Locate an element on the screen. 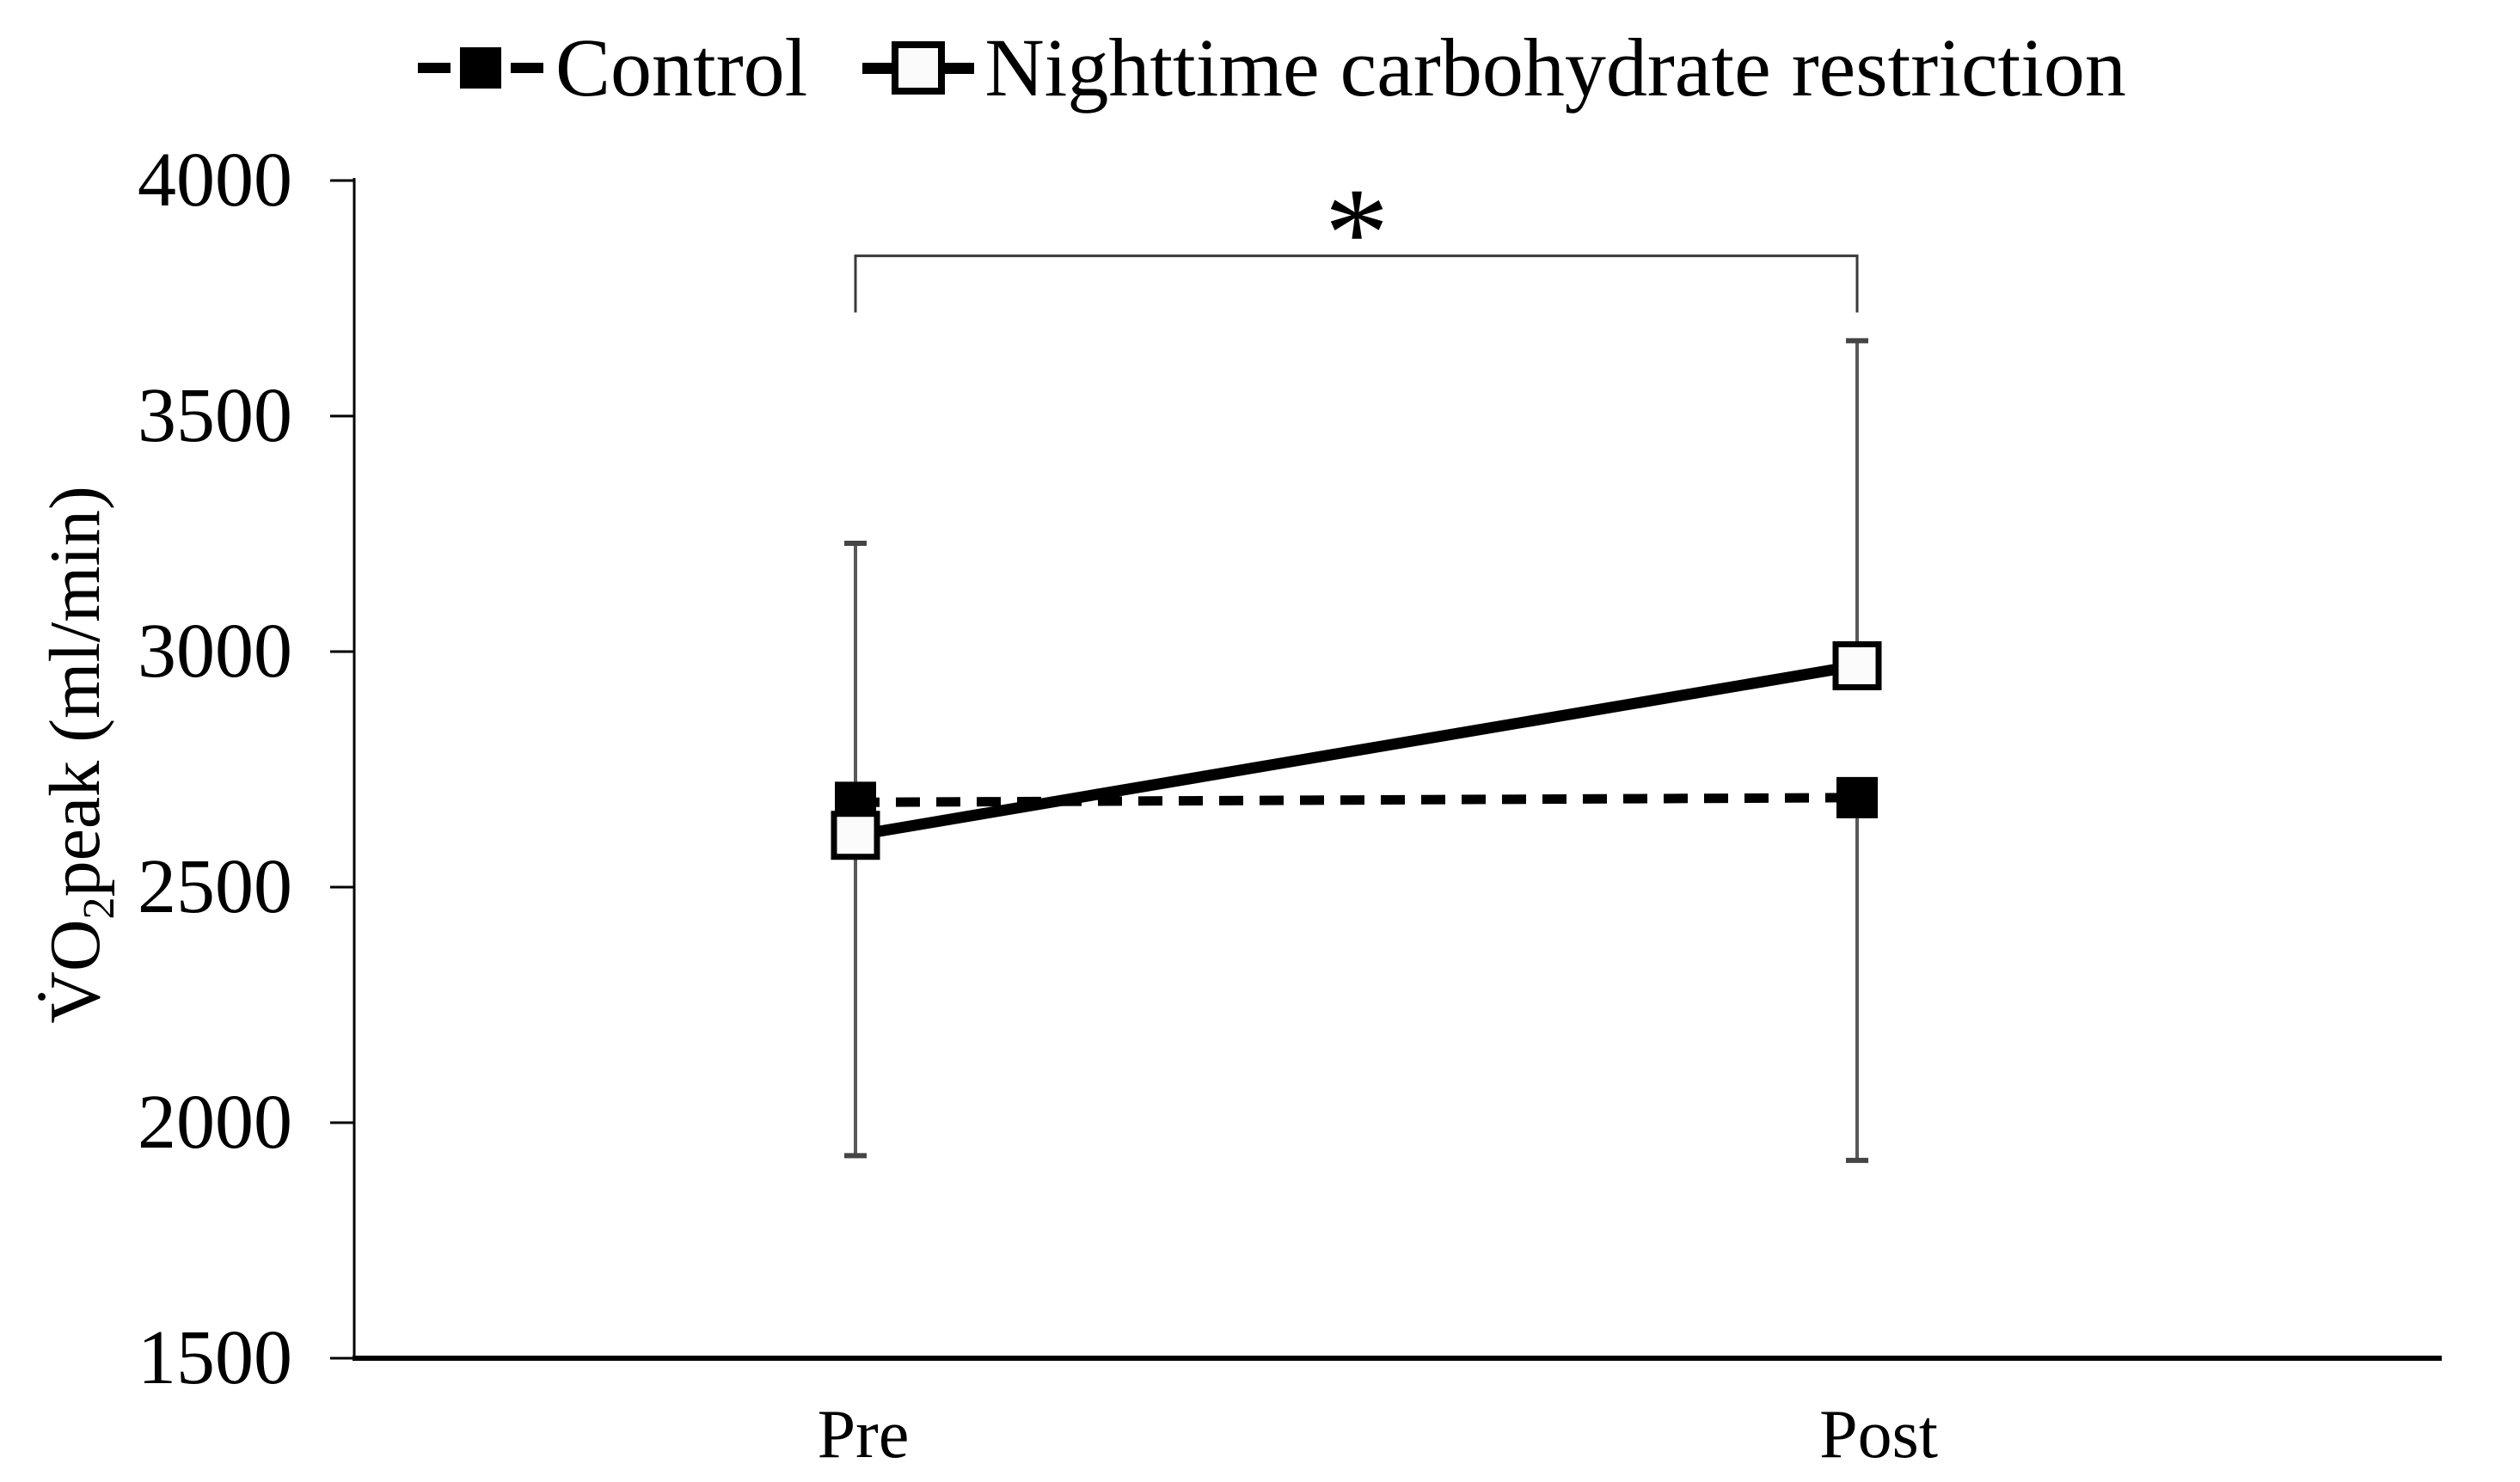 The height and width of the screenshot is (1482, 2520). series-line-ncr is located at coordinates (1357, 751).